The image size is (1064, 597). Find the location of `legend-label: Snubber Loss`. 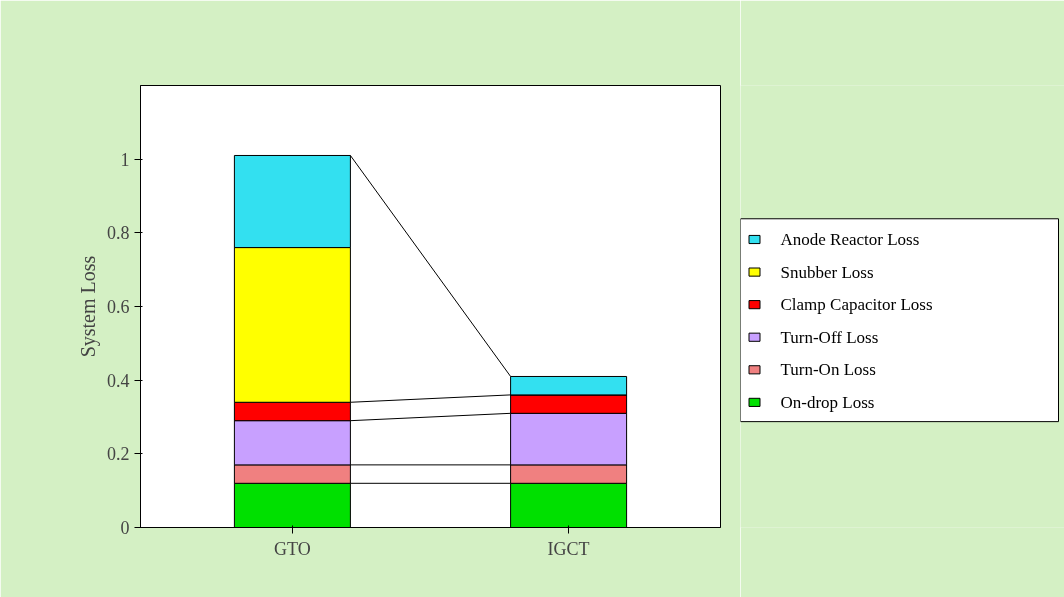

legend-label: Snubber Loss is located at coordinates (827, 272).